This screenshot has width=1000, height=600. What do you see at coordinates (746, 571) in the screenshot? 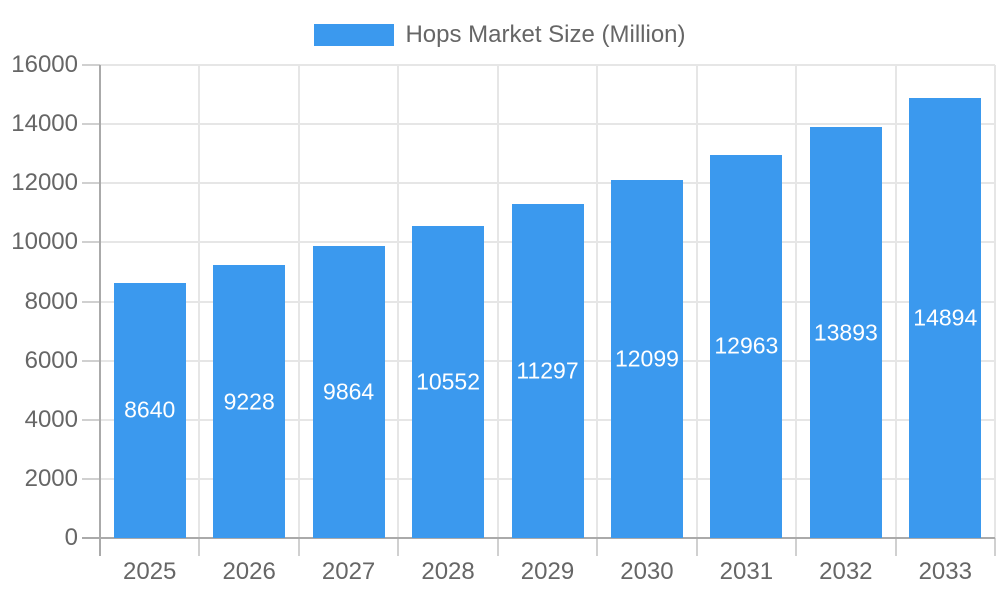
I see `x-axis-tick-label: 2031` at bounding box center [746, 571].